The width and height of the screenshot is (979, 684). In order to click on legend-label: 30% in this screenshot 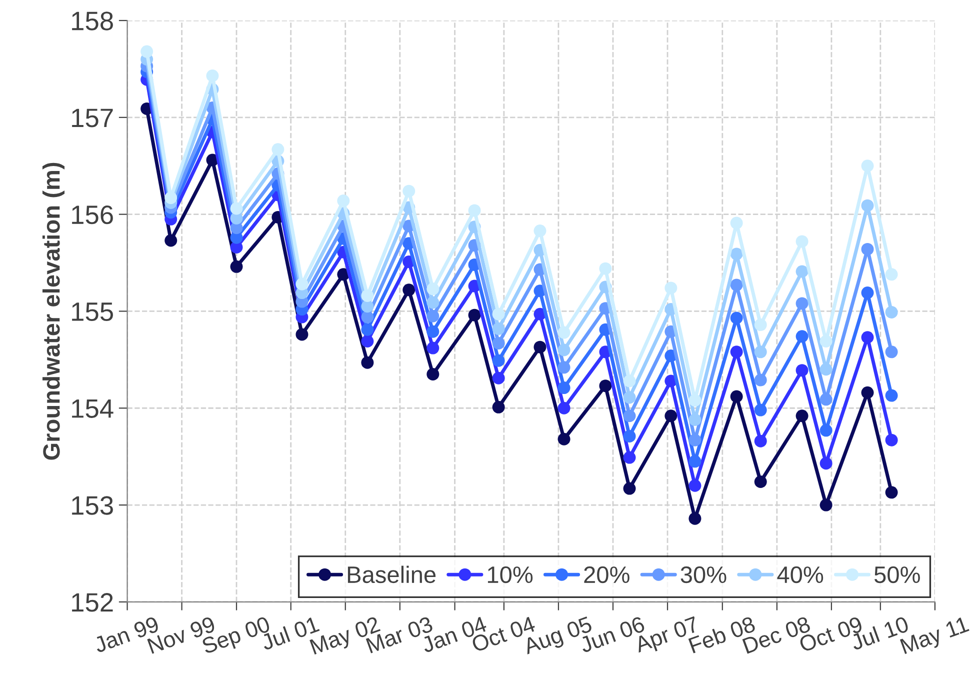, I will do `click(703, 575)`.